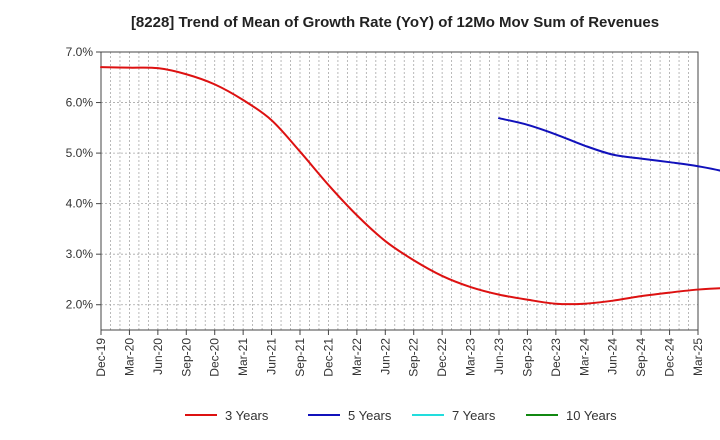  I want to click on legend: 3 Years 5 Years 7 Years 10 Years, so click(401, 415).